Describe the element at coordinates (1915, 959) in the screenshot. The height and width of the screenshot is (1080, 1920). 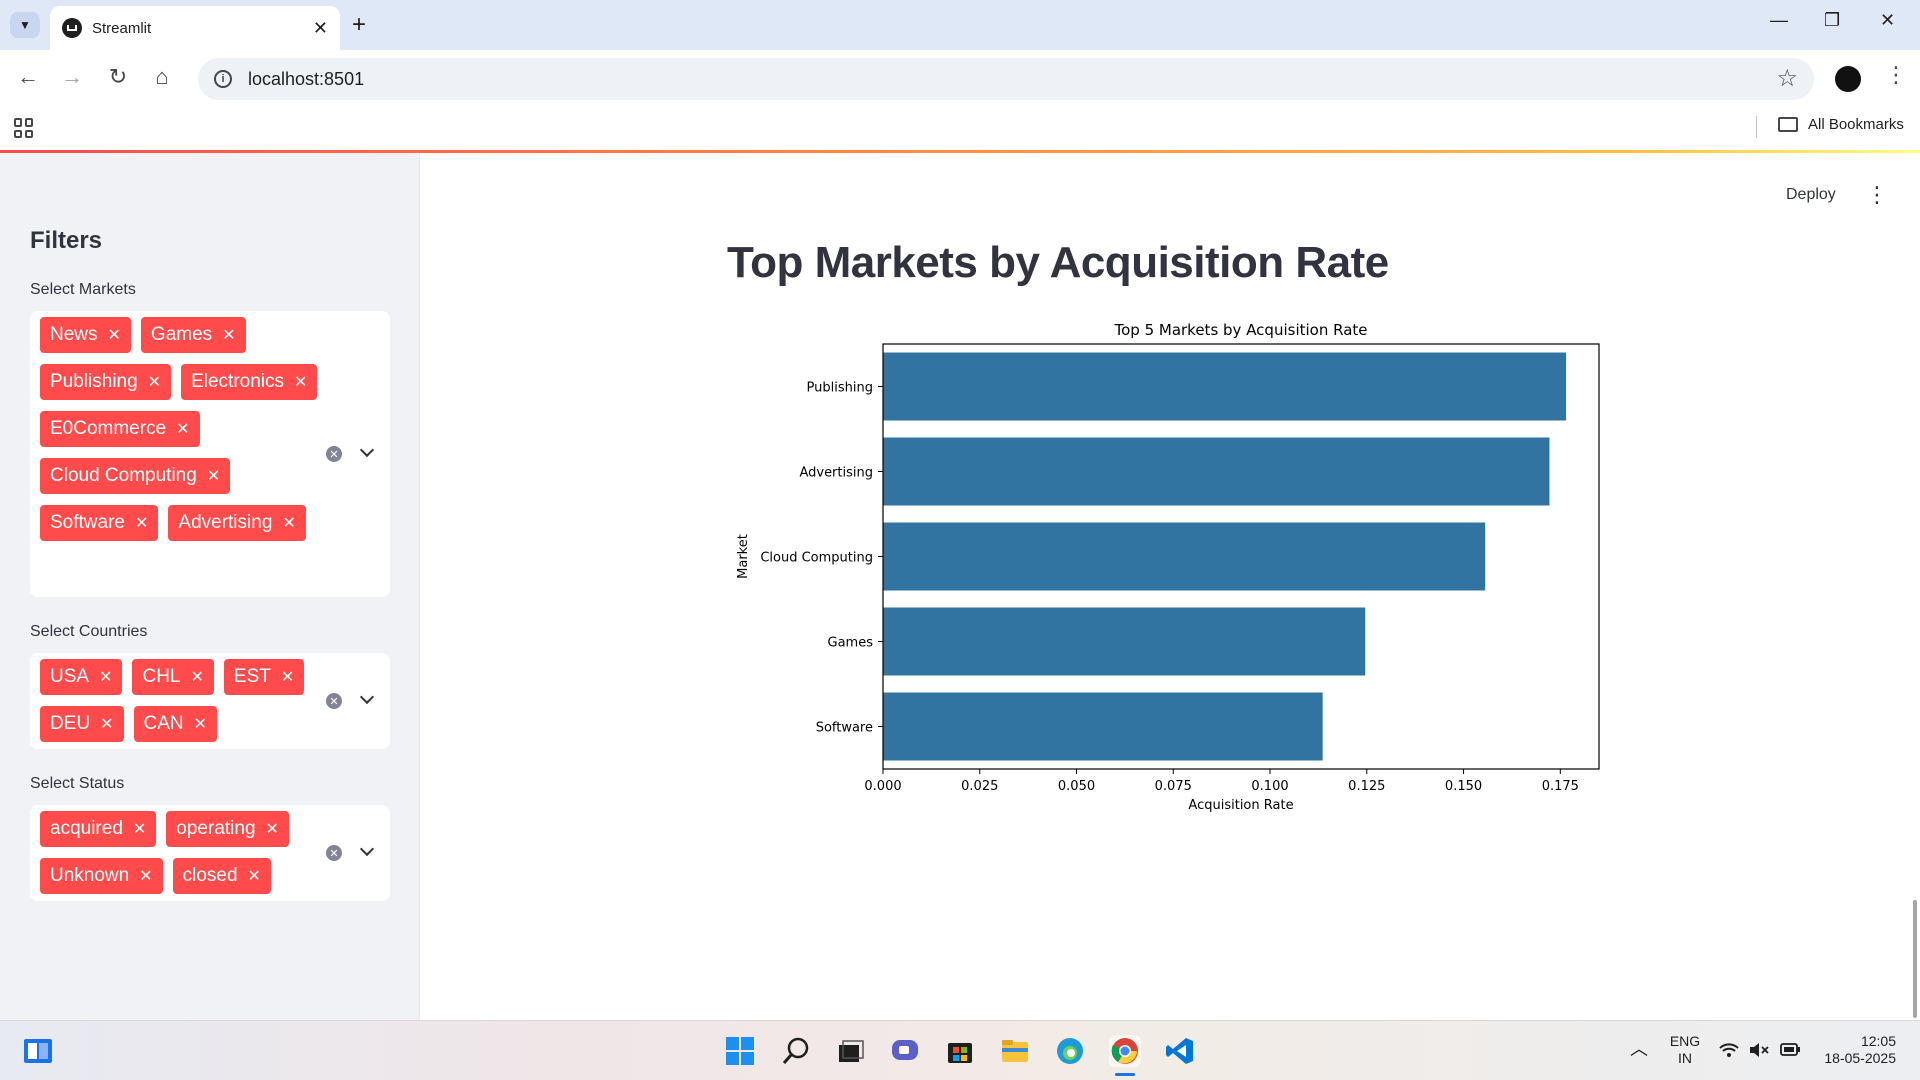
I see `scrollbar-thumb` at that location.